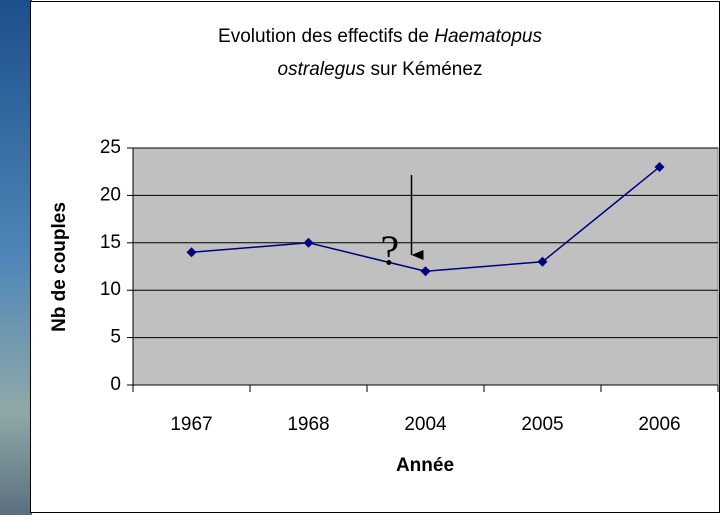 This screenshot has width=722, height=520. I want to click on title-part: Haematopus, so click(488, 36).